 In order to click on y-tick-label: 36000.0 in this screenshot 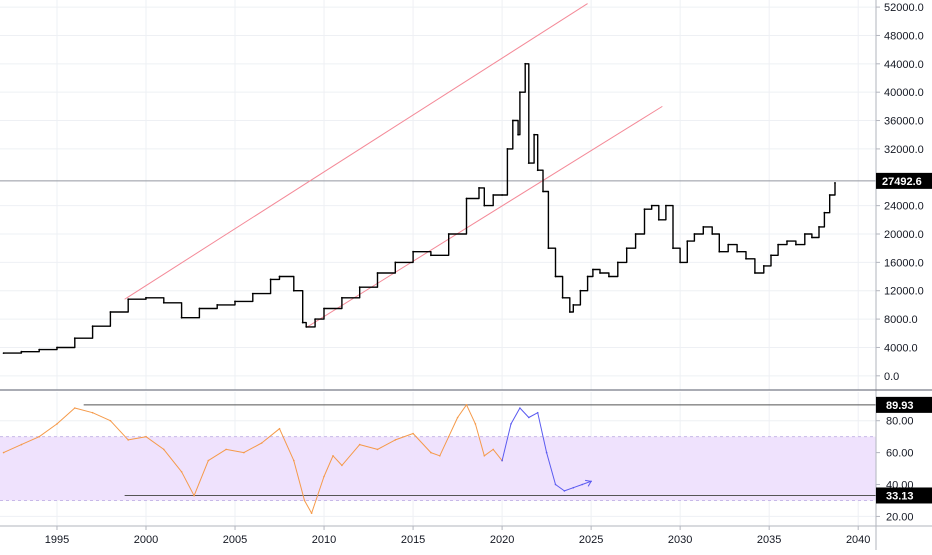, I will do `click(904, 122)`.